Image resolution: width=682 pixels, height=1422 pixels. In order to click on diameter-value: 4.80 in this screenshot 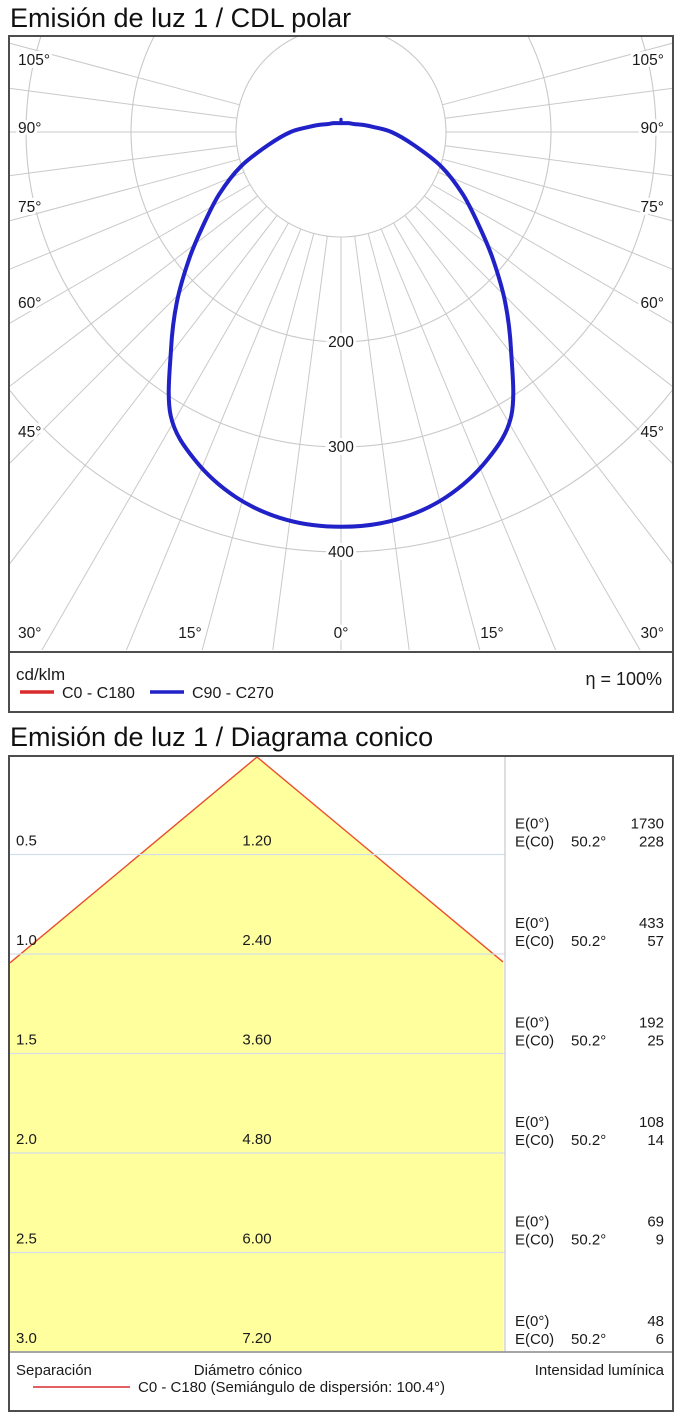, I will do `click(256, 1139)`.